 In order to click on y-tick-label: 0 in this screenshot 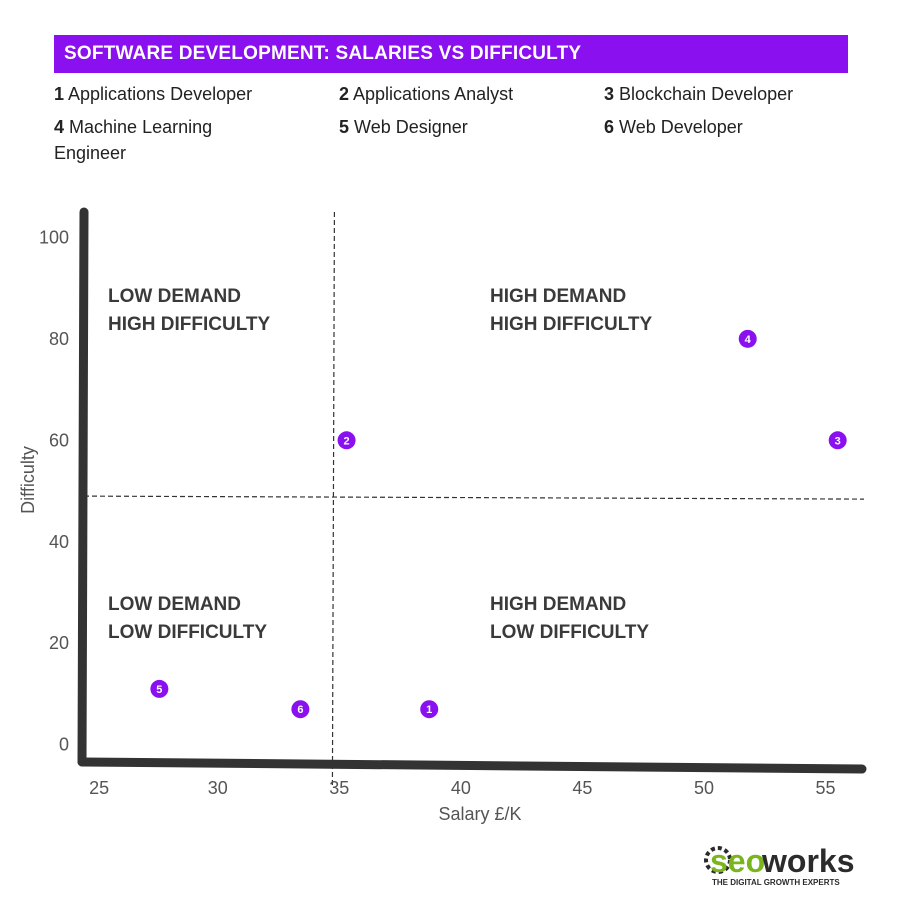, I will do `click(64, 745)`.